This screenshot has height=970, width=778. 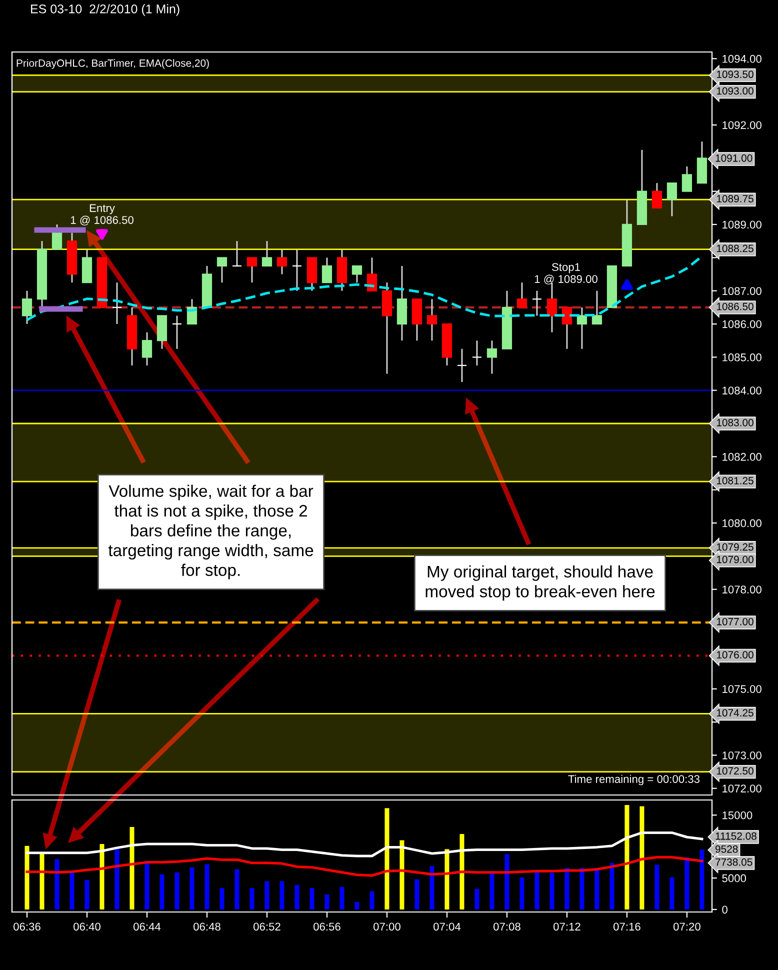 What do you see at coordinates (735, 248) in the screenshot?
I see `ref-line-label: 1088.25` at bounding box center [735, 248].